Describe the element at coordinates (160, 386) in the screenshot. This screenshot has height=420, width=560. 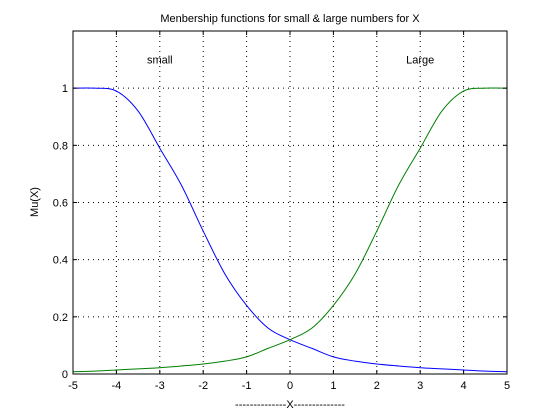
I see `x-tick-label: -3` at that location.